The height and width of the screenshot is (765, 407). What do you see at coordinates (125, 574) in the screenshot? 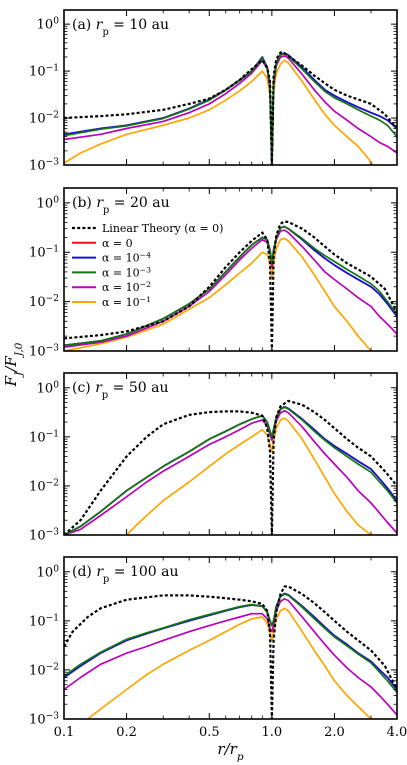
I see `panel-label: (d) rp = 100 au` at bounding box center [125, 574].